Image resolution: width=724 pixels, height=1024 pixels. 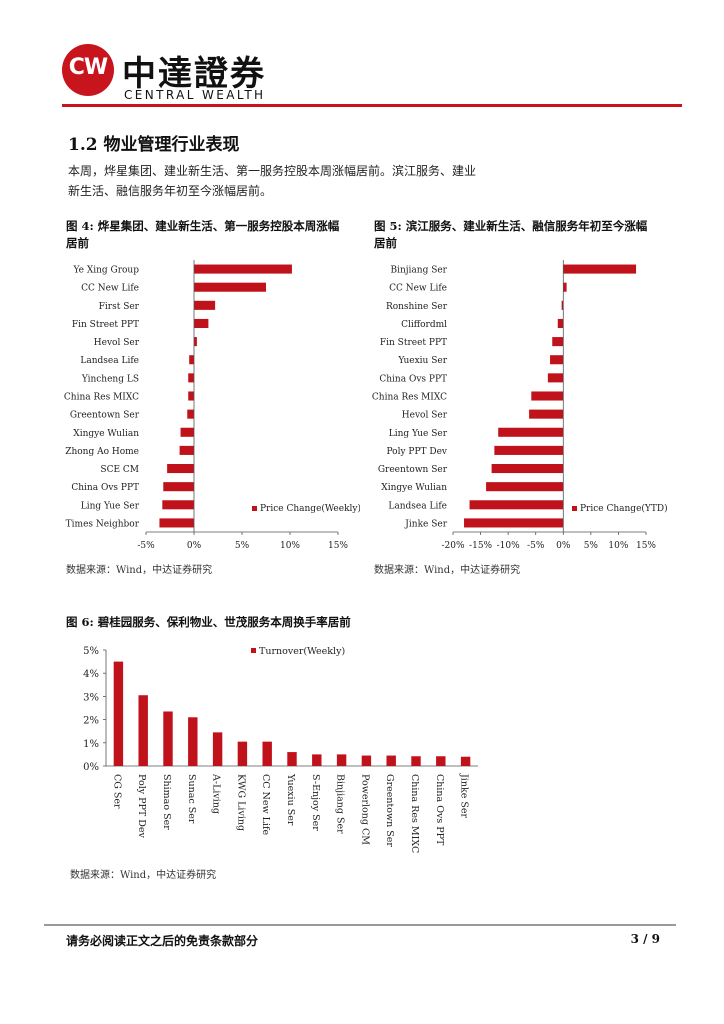 What do you see at coordinates (208, 622) in the screenshot?
I see `fig6-title: 图 6: 碧桂园服务、保利物业、世茂服务本周换手率居前` at bounding box center [208, 622].